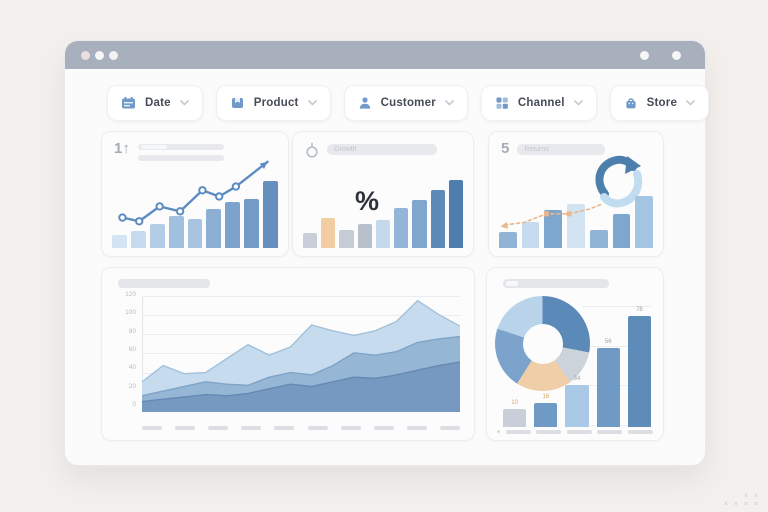 The width and height of the screenshot is (768, 512). I want to click on growth-bar-chart, so click(383, 212).